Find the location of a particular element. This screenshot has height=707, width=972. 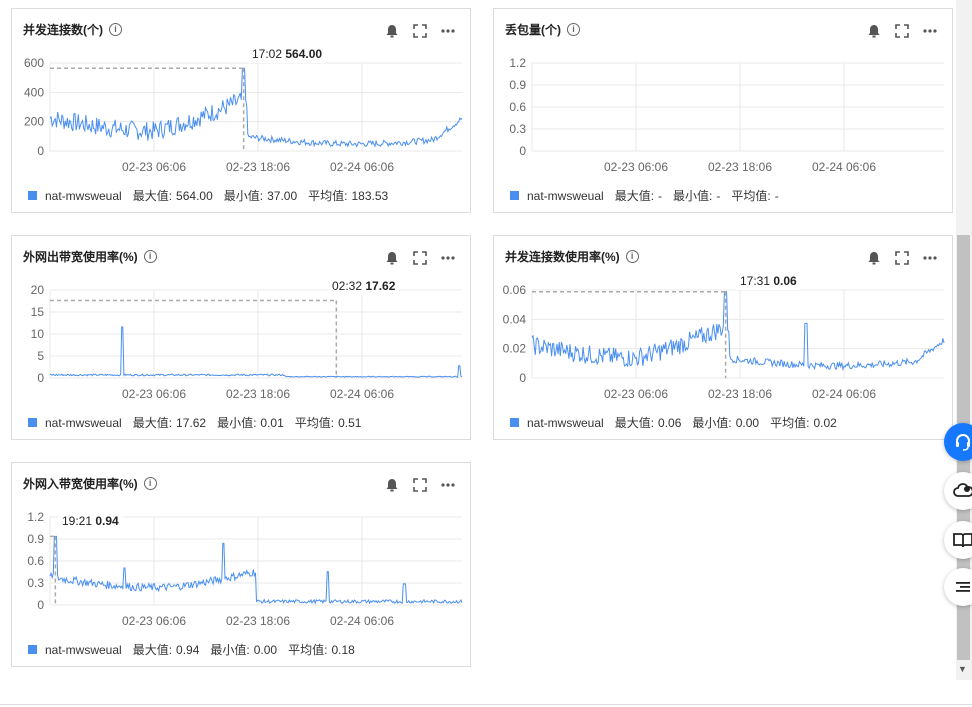

support-button is located at coordinates (958, 442).